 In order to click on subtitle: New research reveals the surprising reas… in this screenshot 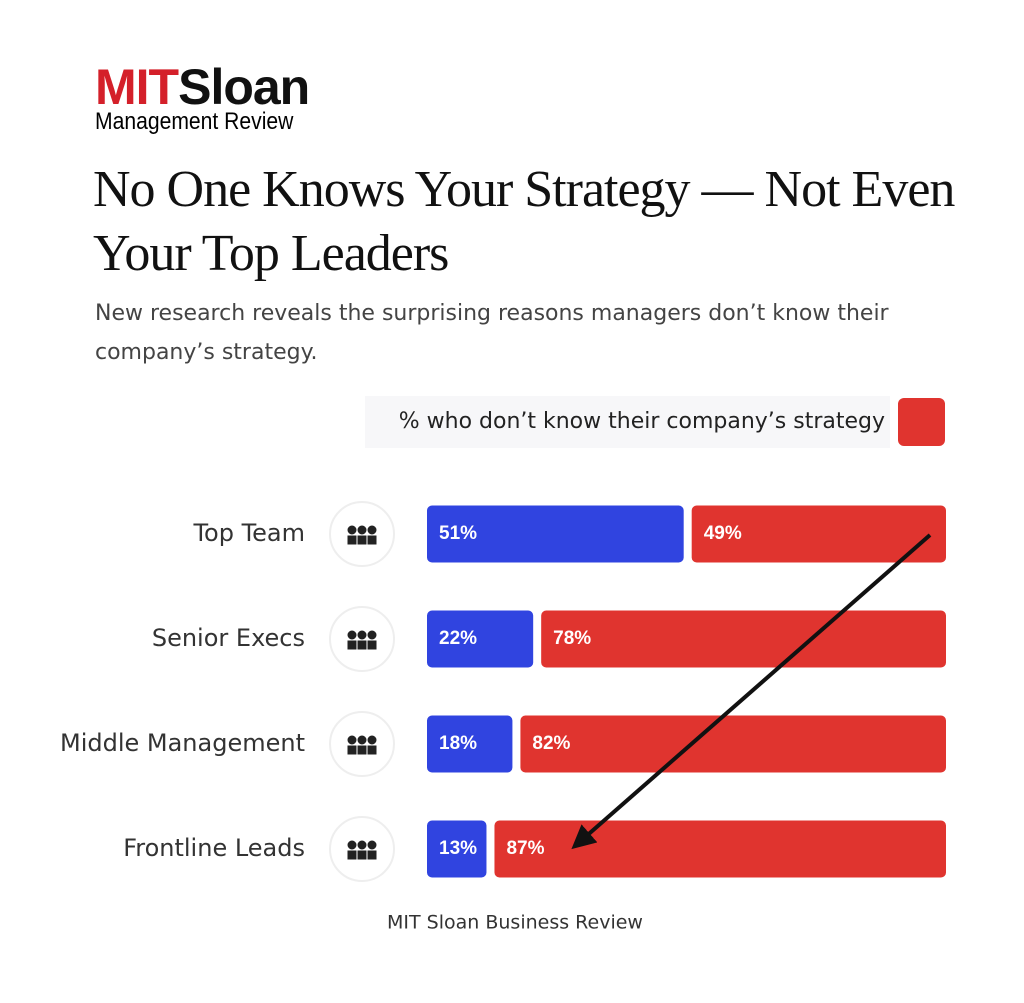, I will do `click(492, 333)`.